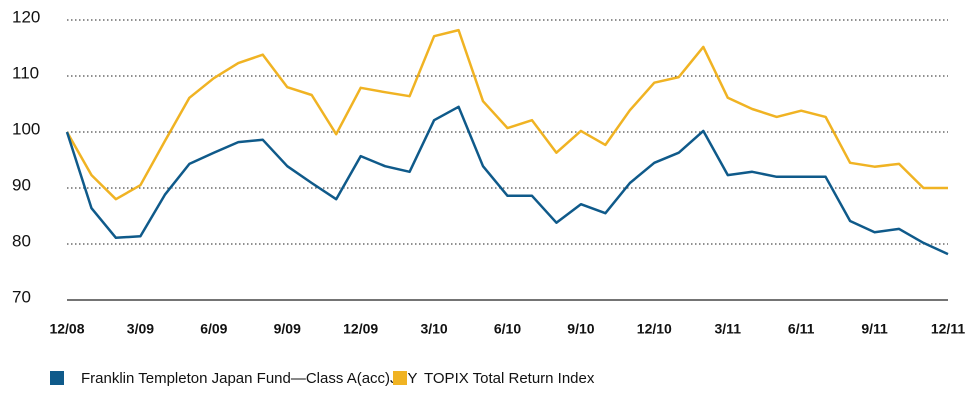 The height and width of the screenshot is (416, 972). Describe the element at coordinates (213, 329) in the screenshot. I see `x-tick-label: 6/09` at that location.